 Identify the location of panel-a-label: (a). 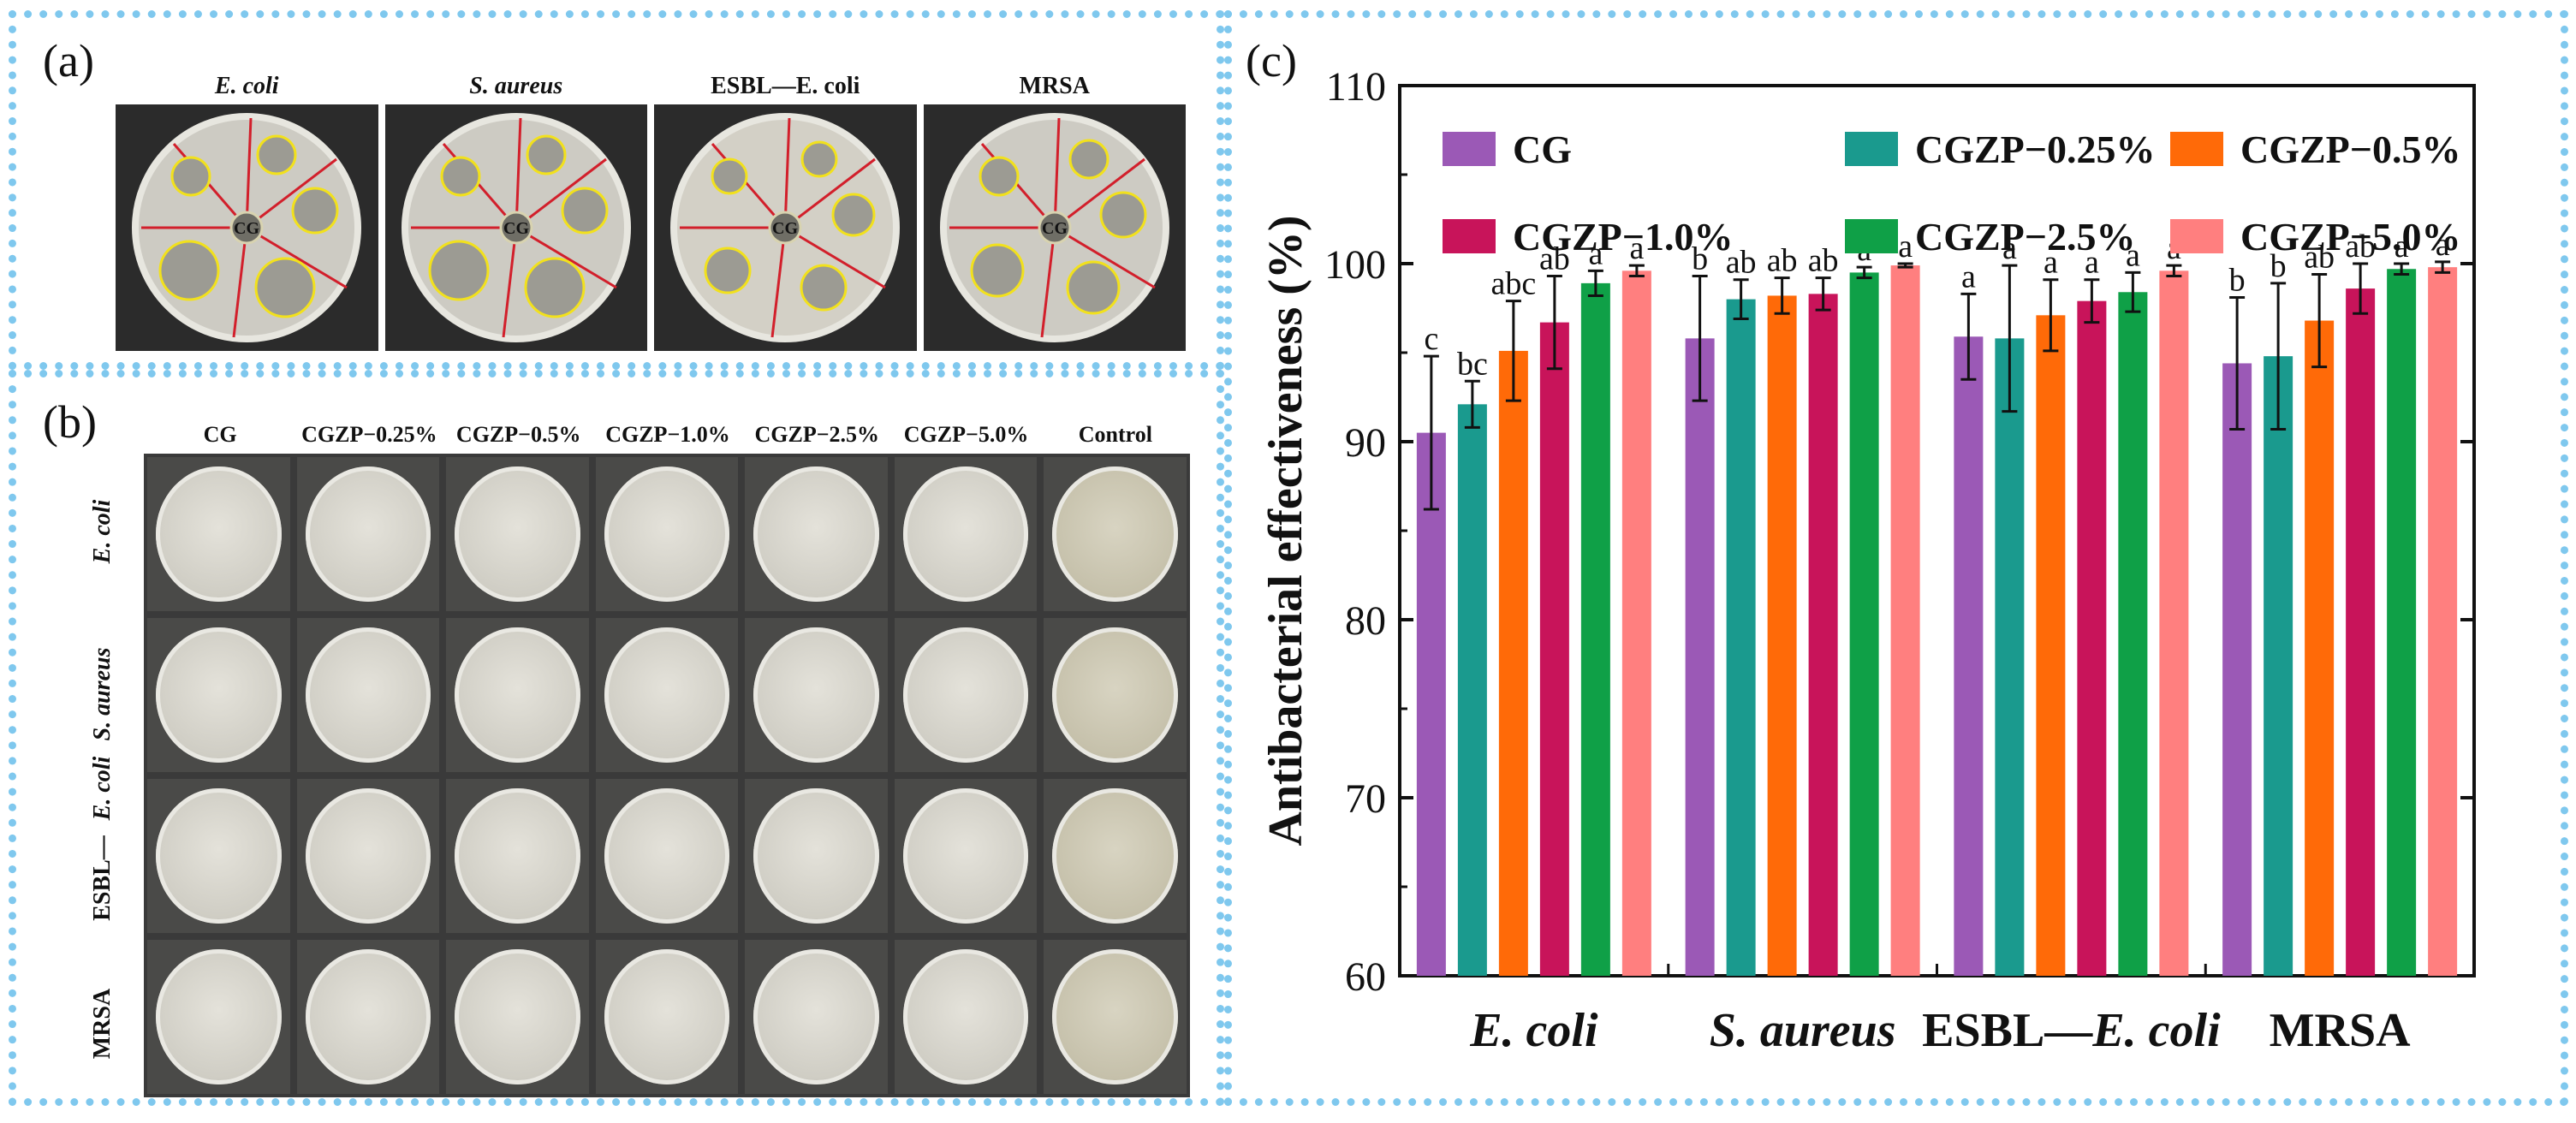
(68, 61).